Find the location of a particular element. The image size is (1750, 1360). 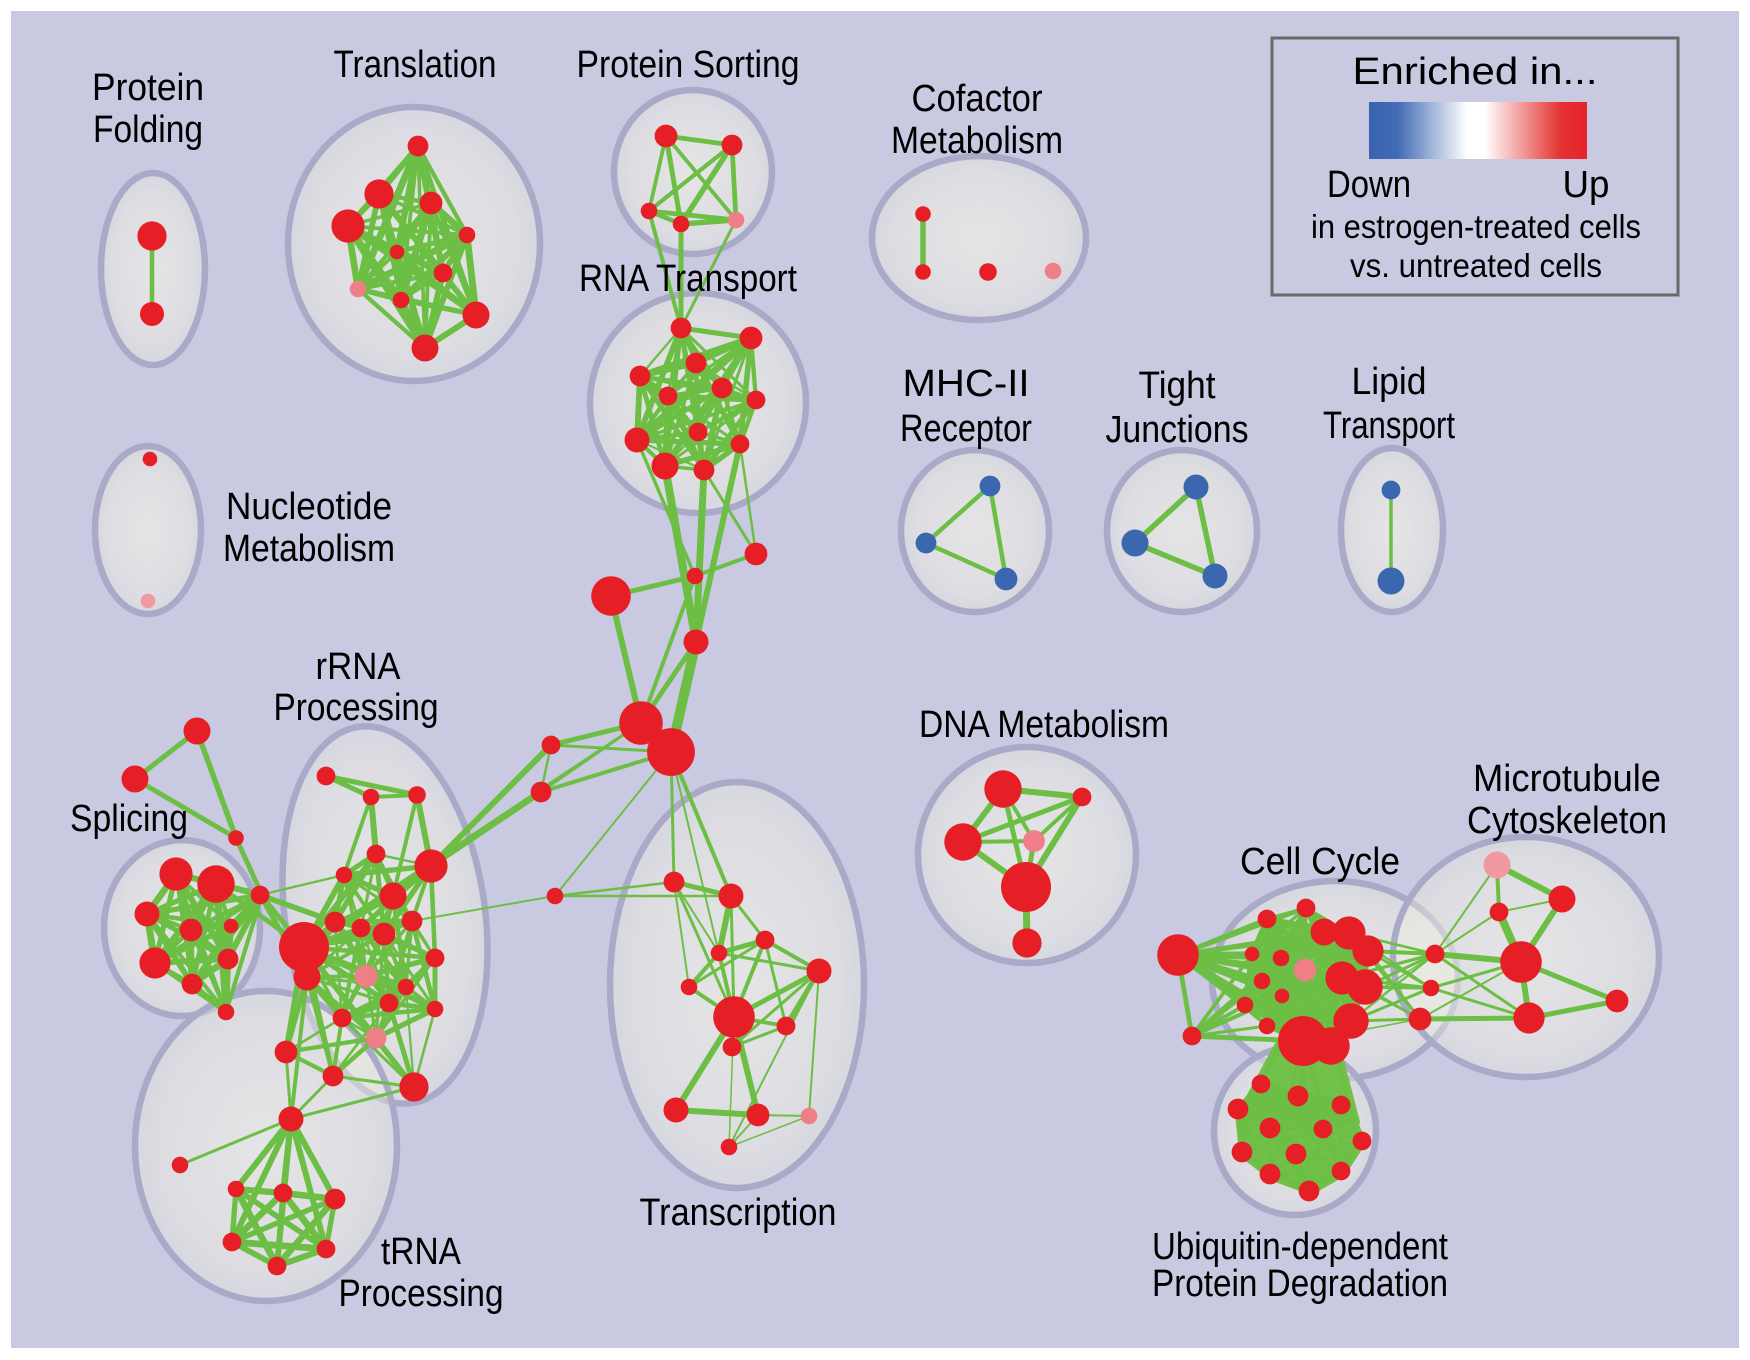

svg-text: Transcription is located at coordinates (738, 1213).